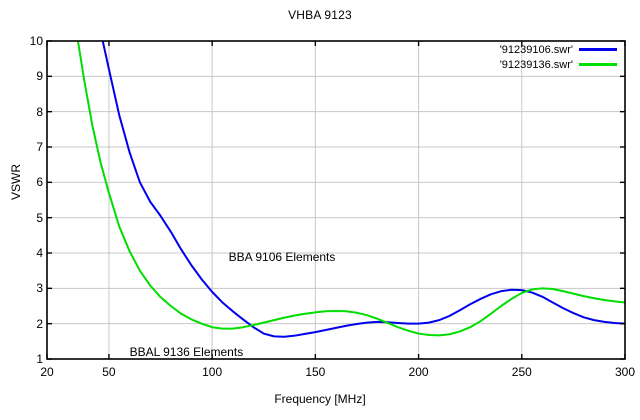 Image resolution: width=640 pixels, height=420 pixels. What do you see at coordinates (320, 15) in the screenshot?
I see `chart-title: VHBA 9123` at bounding box center [320, 15].